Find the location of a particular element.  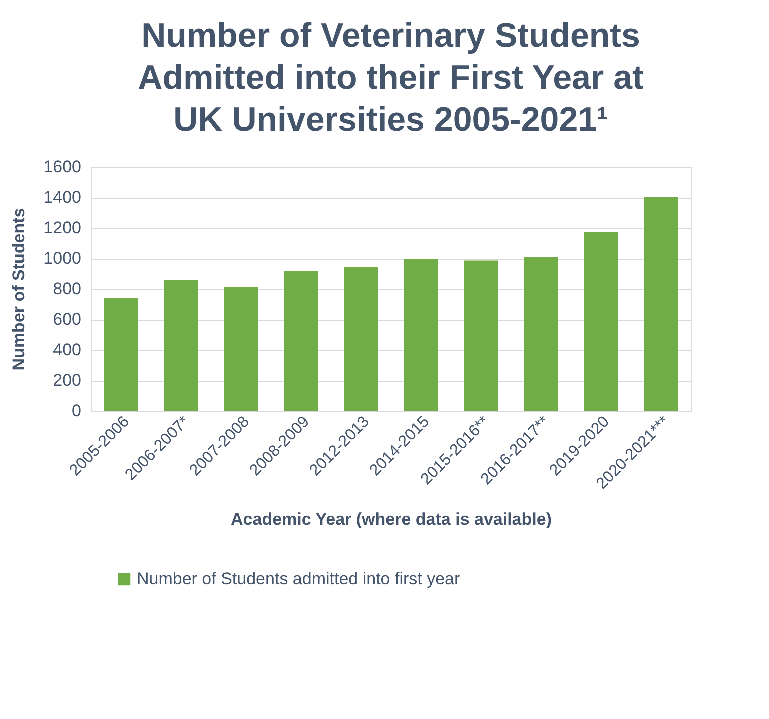

text: Admitted into their First Year at is located at coordinates (391, 78).